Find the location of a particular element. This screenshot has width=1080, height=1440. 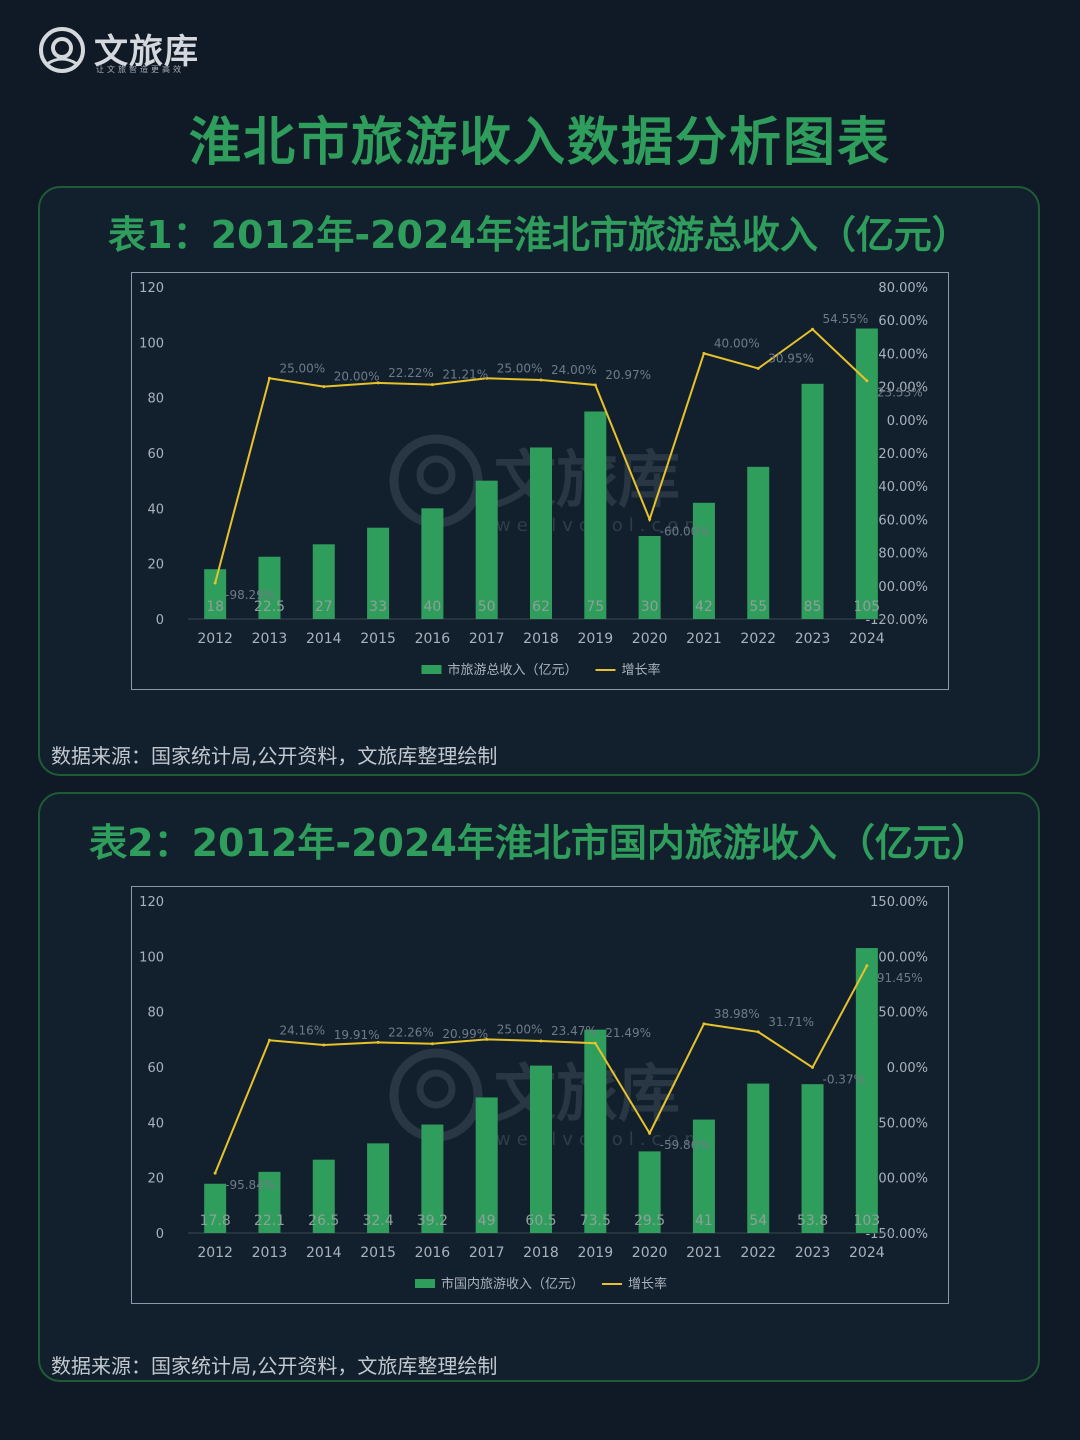

bar-data-label: 26.5 is located at coordinates (323, 1221).